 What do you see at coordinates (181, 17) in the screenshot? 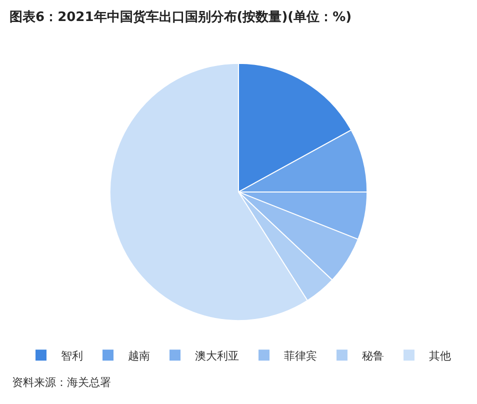
I see `chart-title: 图表6：2021年中国货车出口国别分布(按数量)(单位：%)` at bounding box center [181, 17].